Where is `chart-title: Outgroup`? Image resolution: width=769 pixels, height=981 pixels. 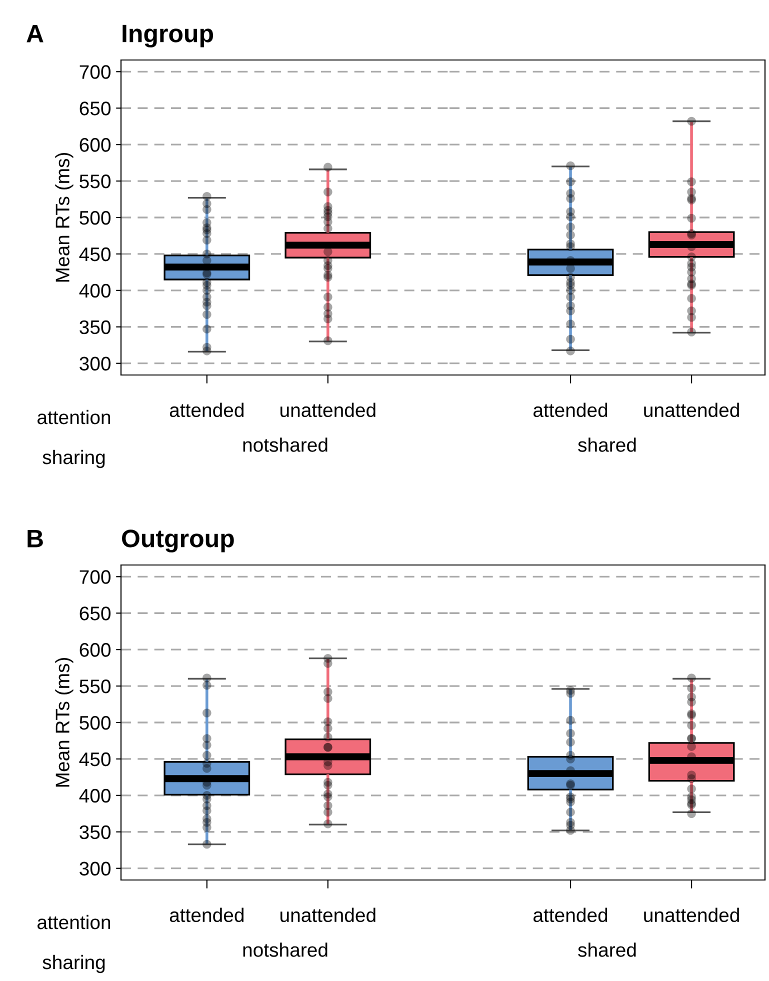
chart-title: Outgroup is located at coordinates (178, 541).